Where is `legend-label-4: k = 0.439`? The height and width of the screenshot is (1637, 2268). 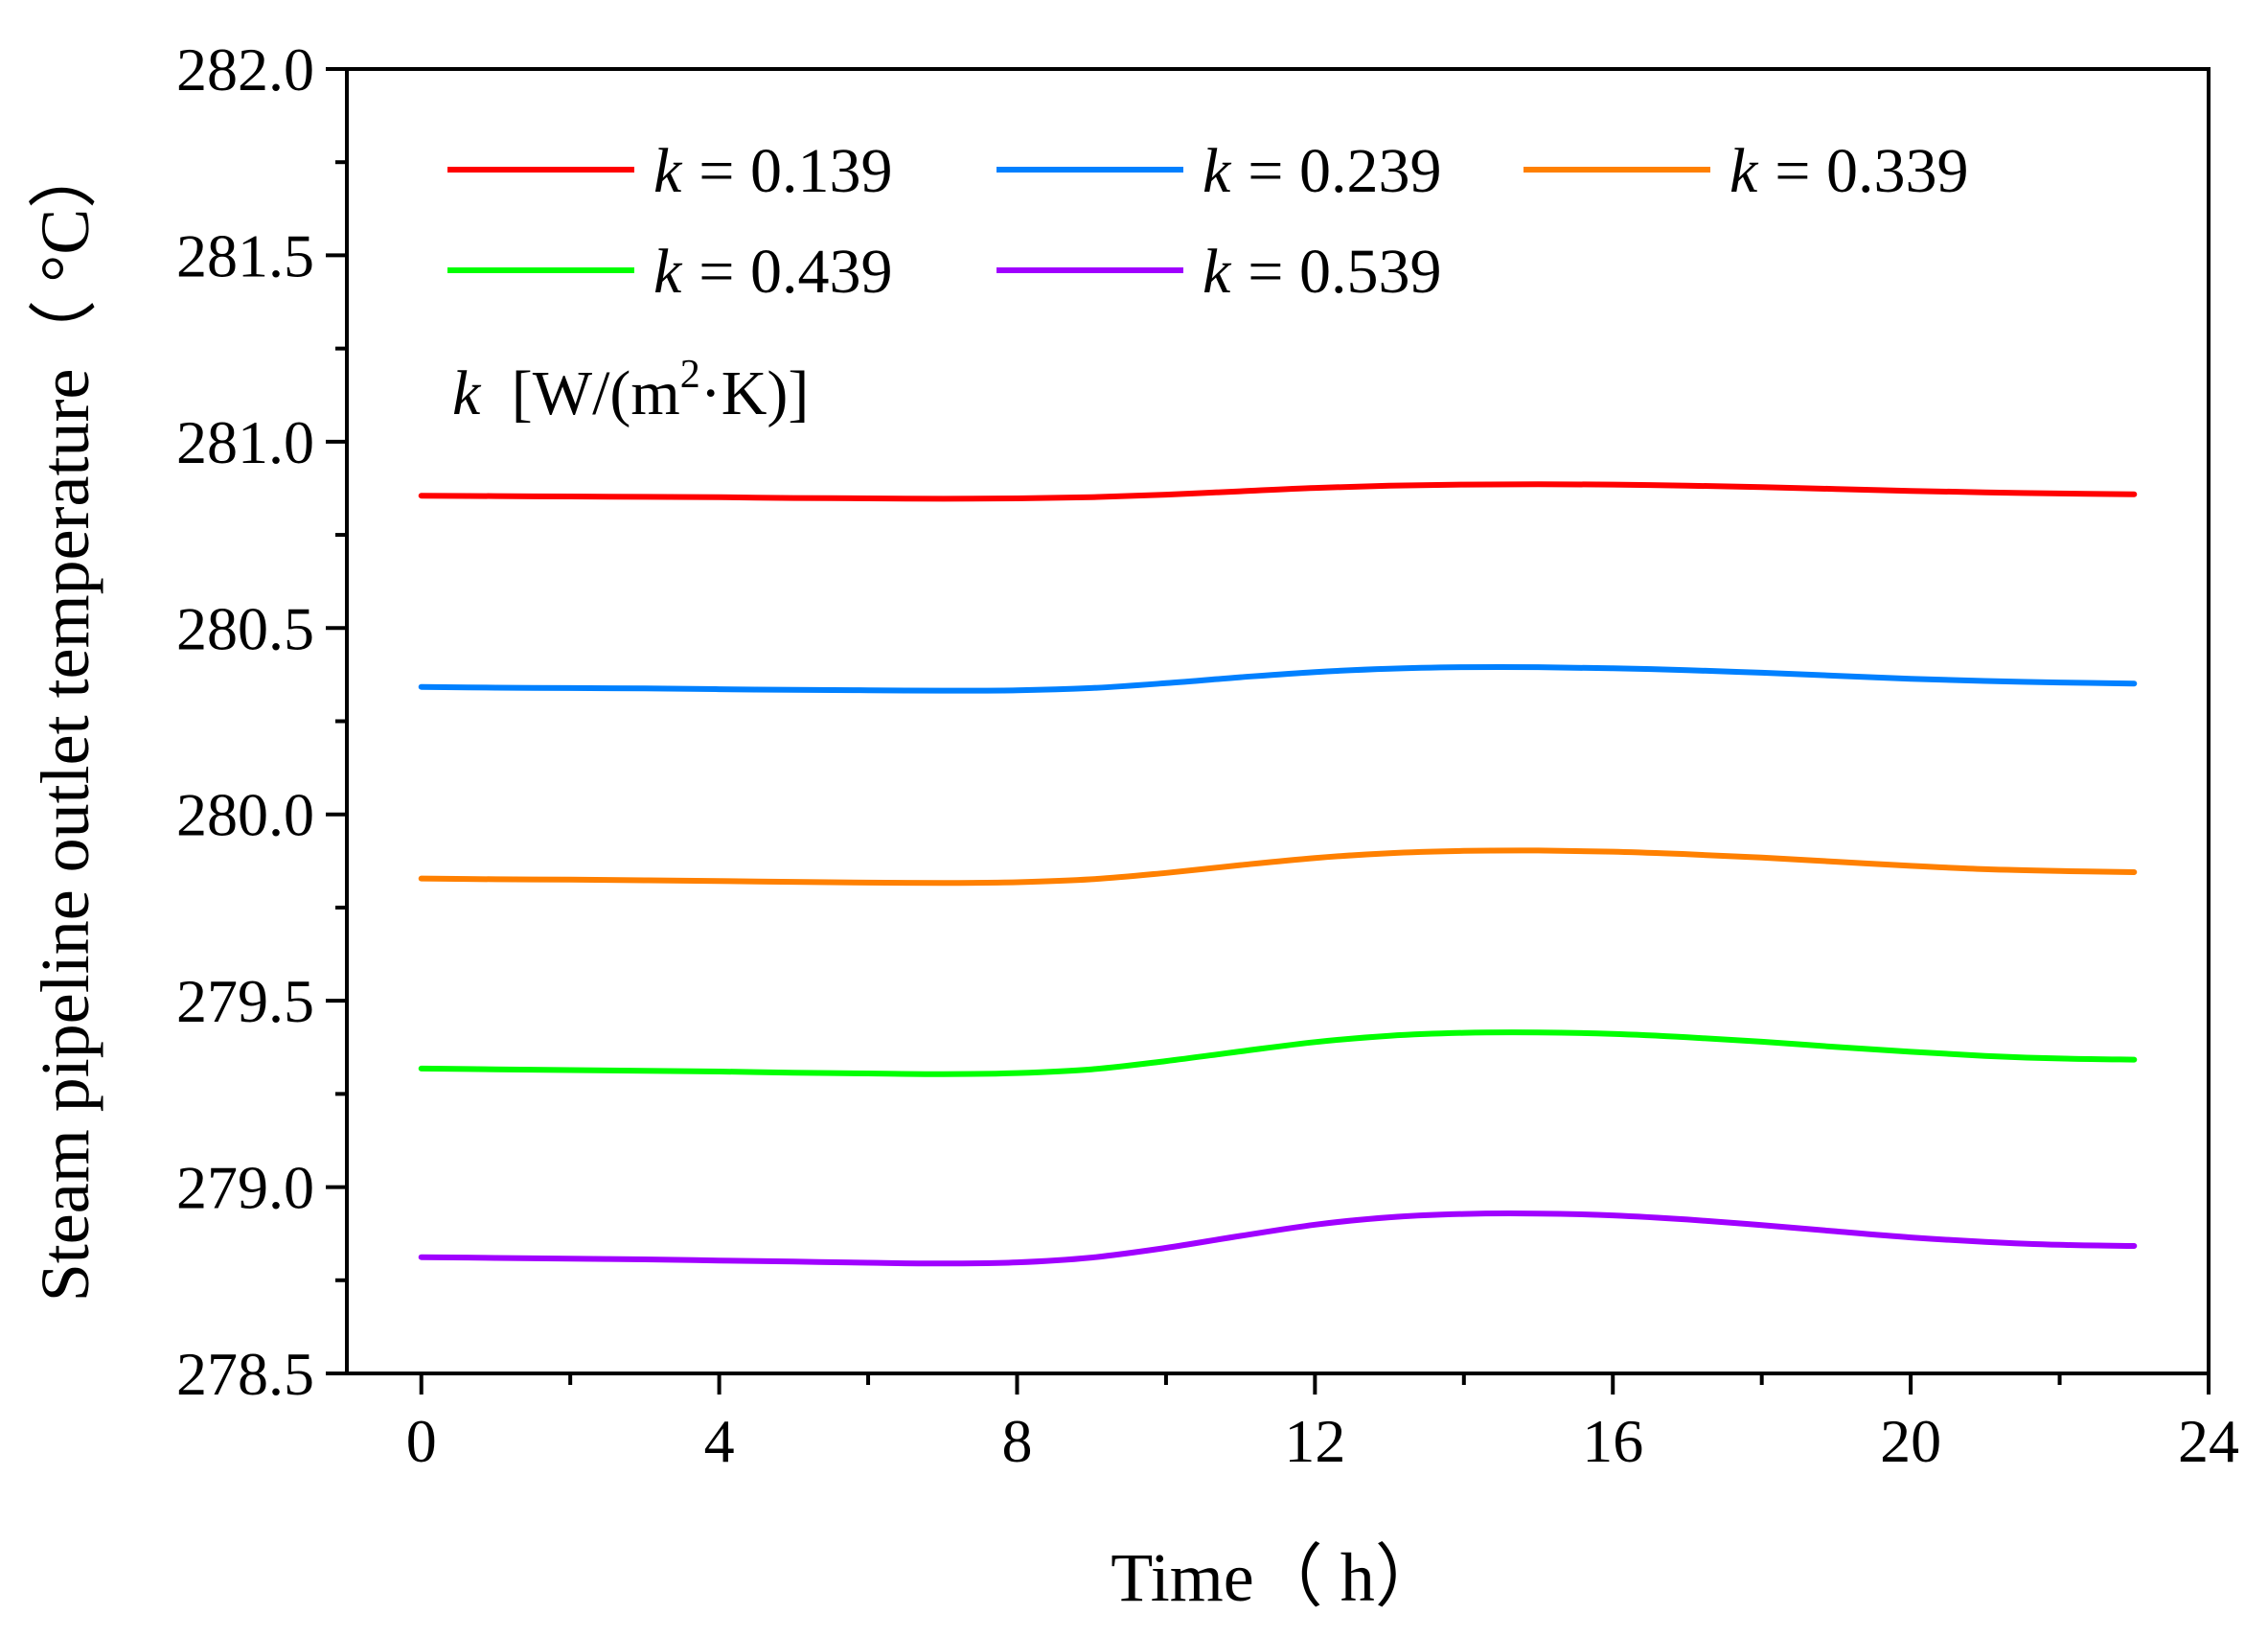 legend-label-4: k = 0.439 is located at coordinates (773, 272).